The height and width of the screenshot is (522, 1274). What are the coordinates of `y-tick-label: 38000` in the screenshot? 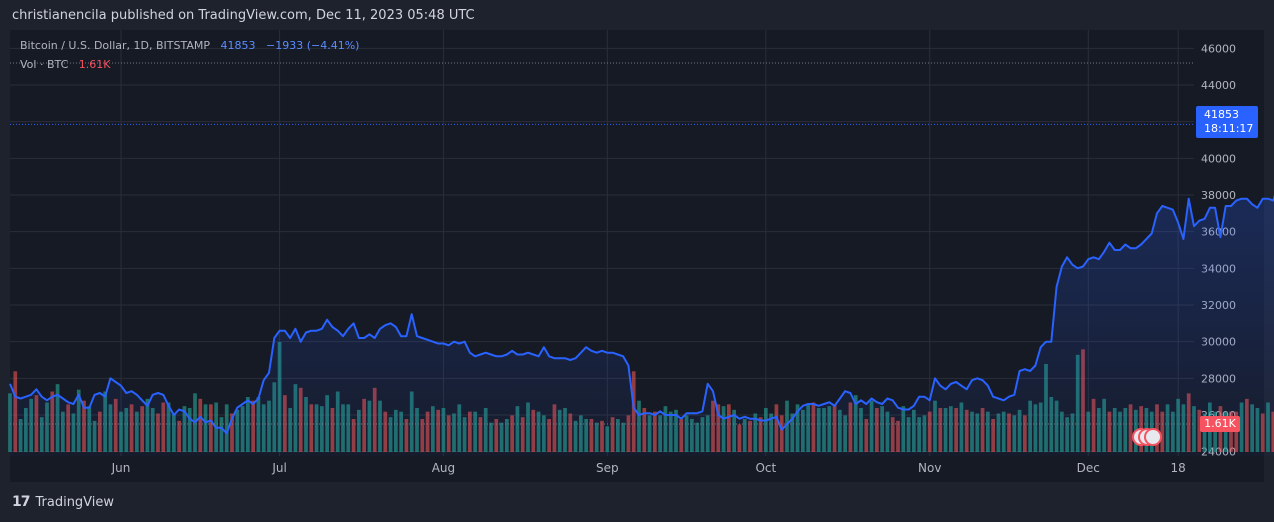 It's located at (1218, 195).